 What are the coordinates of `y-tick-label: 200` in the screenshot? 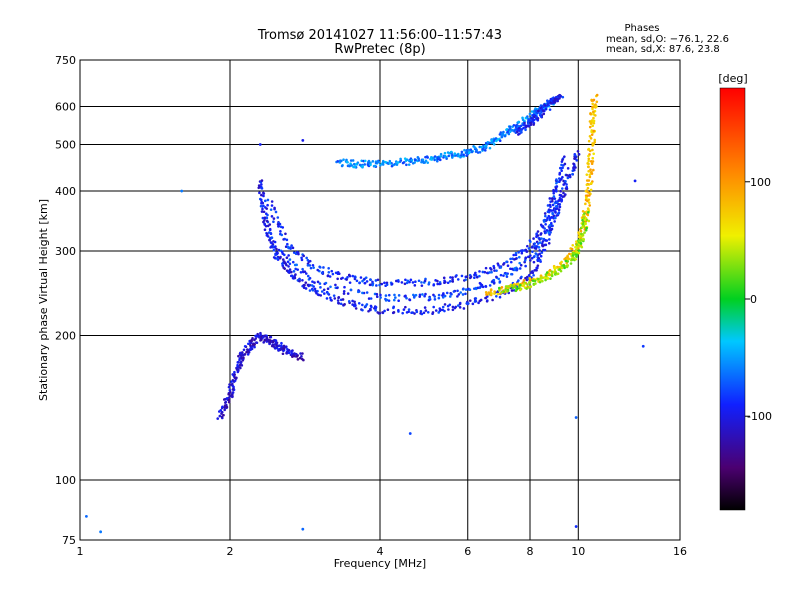 It's located at (65, 336).